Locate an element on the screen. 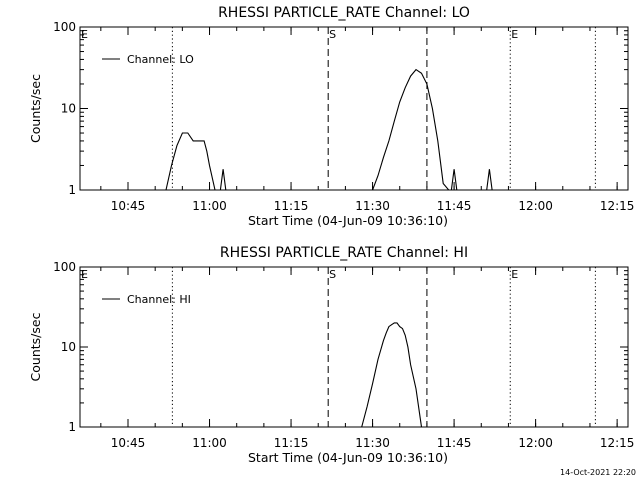  series-line-lo is located at coordinates (333, 129).